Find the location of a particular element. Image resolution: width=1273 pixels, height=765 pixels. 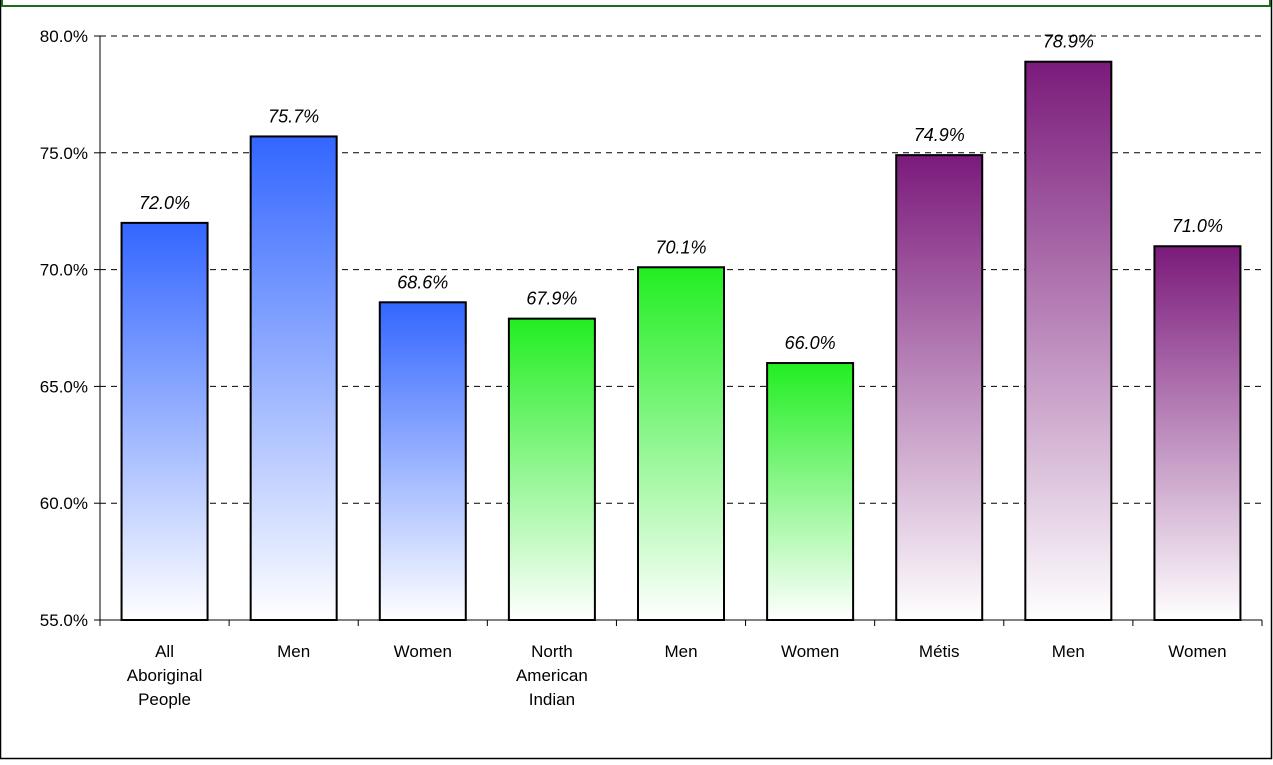

y-tick-label: 65.0% is located at coordinates (64, 386).